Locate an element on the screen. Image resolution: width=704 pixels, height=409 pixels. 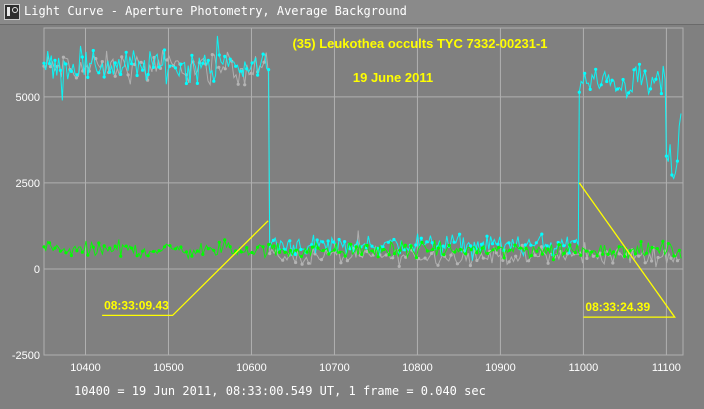
annotation-label: 08:33:09.43 is located at coordinates (136, 305).